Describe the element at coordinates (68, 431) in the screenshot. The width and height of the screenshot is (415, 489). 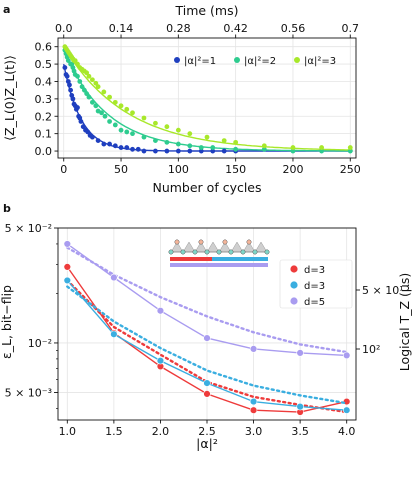
I see `panel-b-x-tick-label: 1.0` at that location.